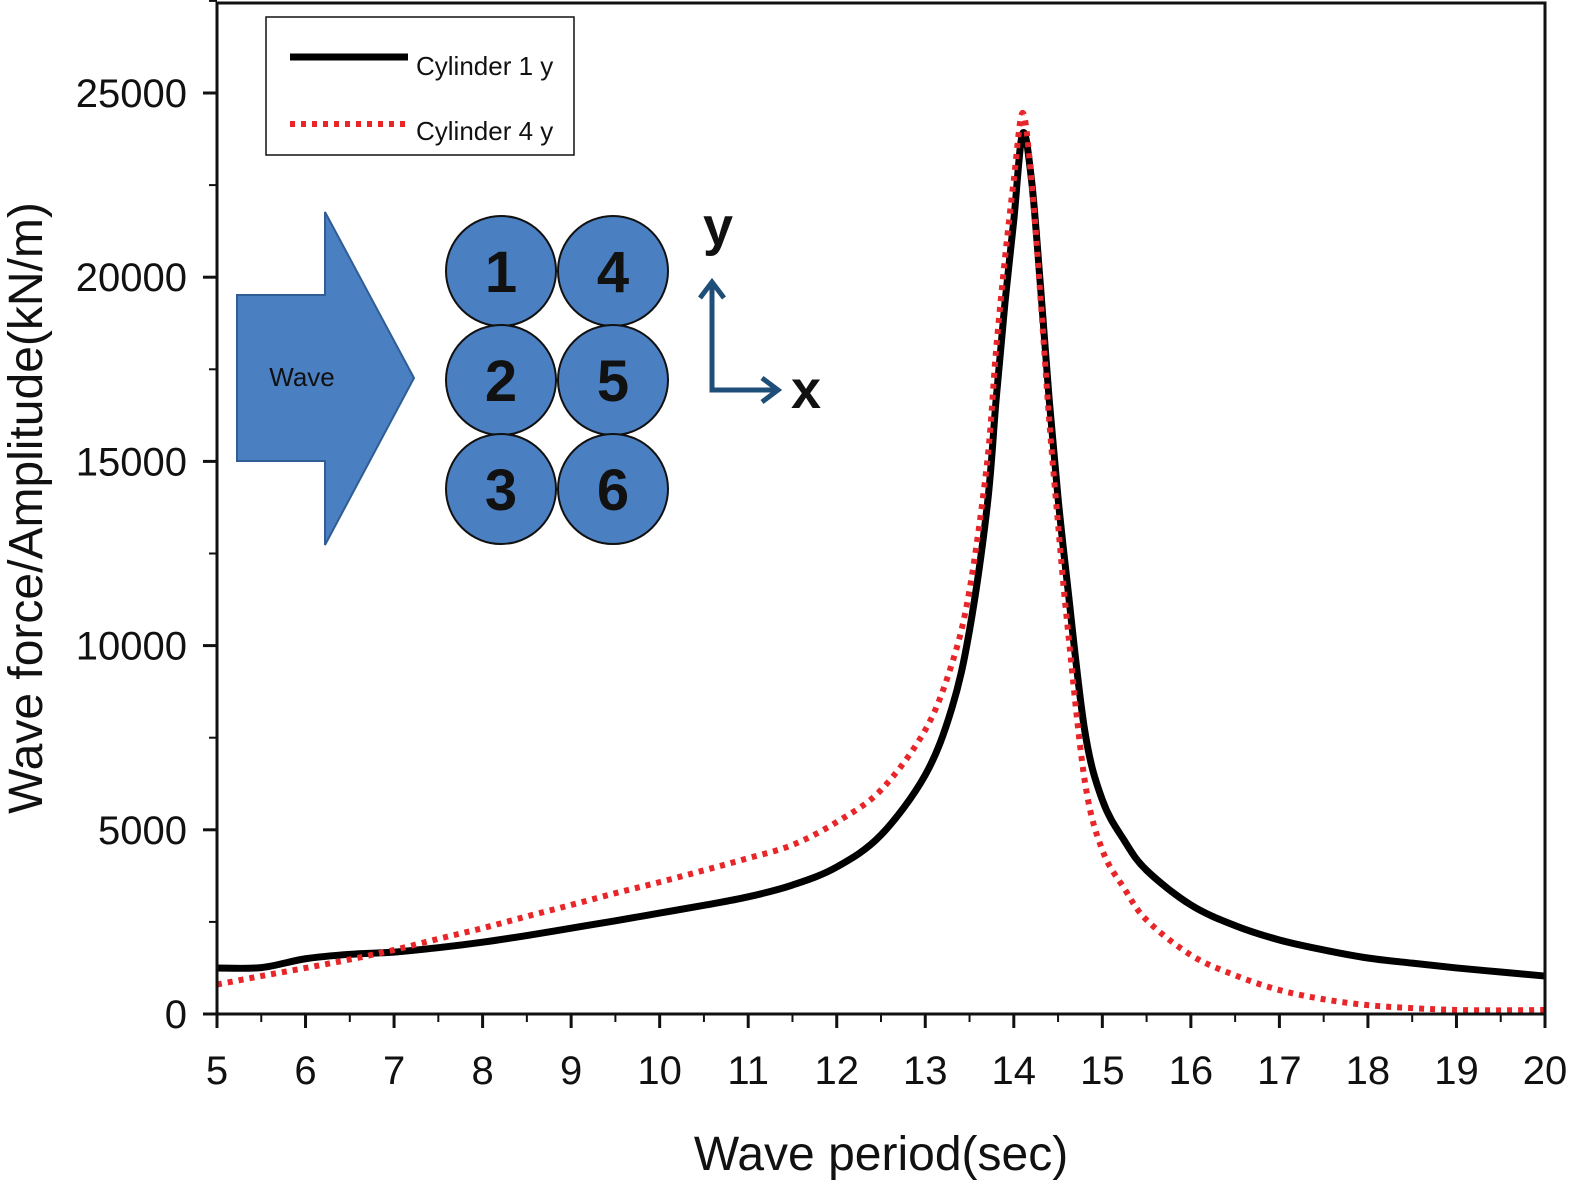 This screenshot has width=1586, height=1194. Describe the element at coordinates (1102, 1071) in the screenshot. I see `x-tick-label: 15` at that location.